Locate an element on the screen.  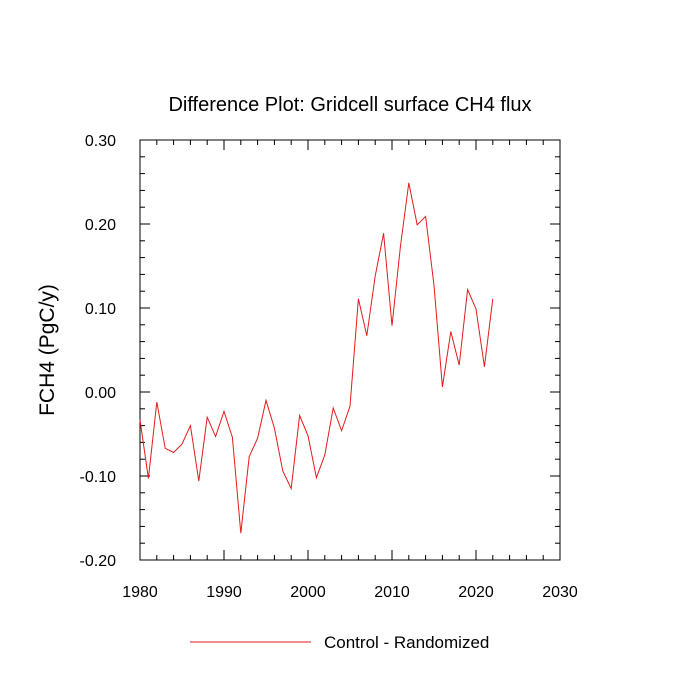
x-tick-label: 1990 is located at coordinates (224, 592).